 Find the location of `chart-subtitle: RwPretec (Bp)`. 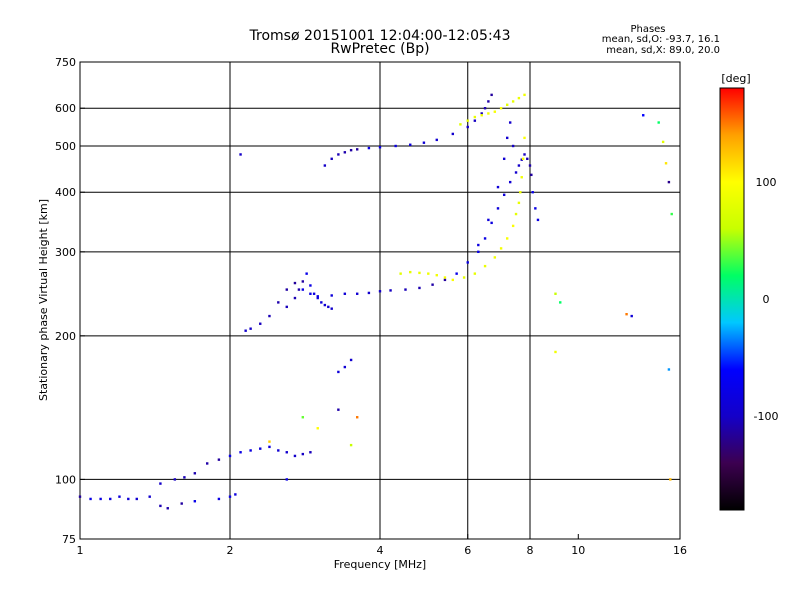

chart-subtitle: RwPretec (Bp) is located at coordinates (379, 49).